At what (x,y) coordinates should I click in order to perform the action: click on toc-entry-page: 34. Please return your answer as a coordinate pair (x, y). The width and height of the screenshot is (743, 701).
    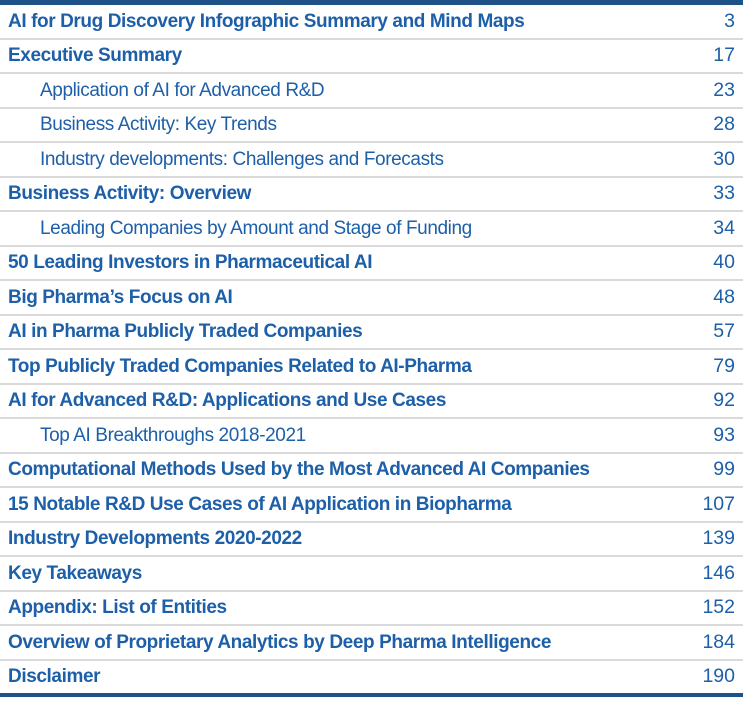
    Looking at the image, I should click on (724, 227).